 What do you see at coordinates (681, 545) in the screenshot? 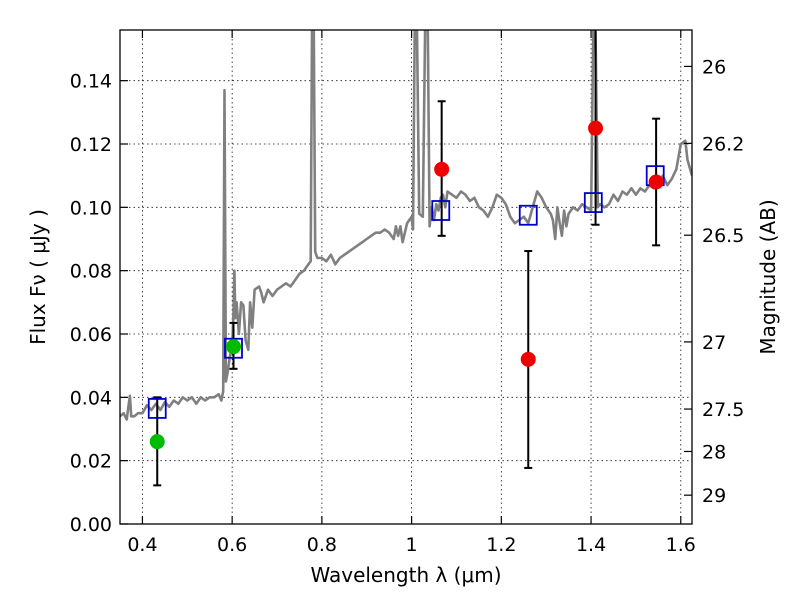
I see `x-tick-label: 1.6` at bounding box center [681, 545].